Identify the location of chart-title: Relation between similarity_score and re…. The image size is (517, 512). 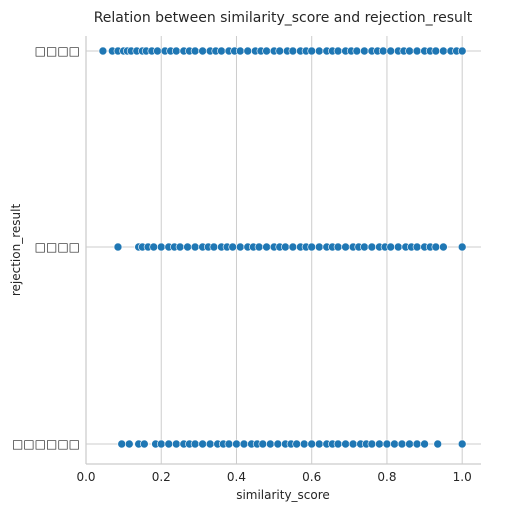
(283, 18).